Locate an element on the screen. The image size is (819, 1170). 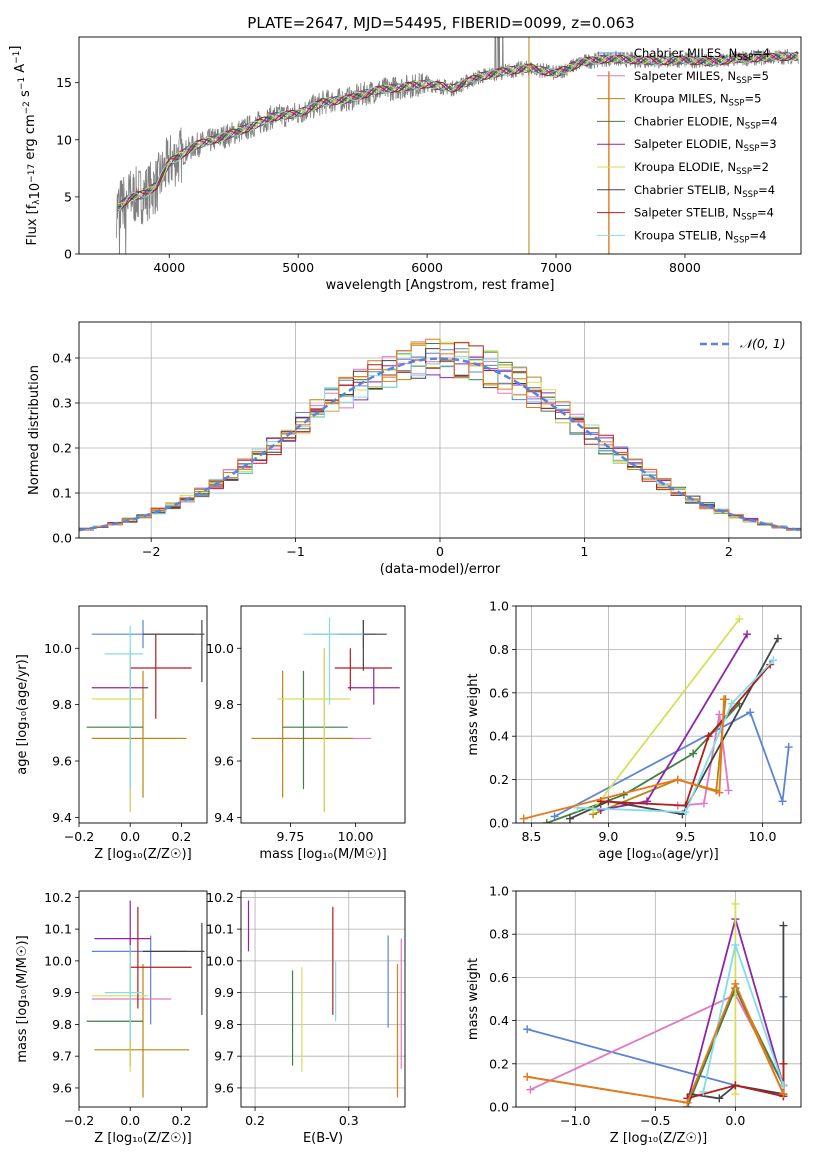
x-tick-label: 9.75 is located at coordinates (291, 836).